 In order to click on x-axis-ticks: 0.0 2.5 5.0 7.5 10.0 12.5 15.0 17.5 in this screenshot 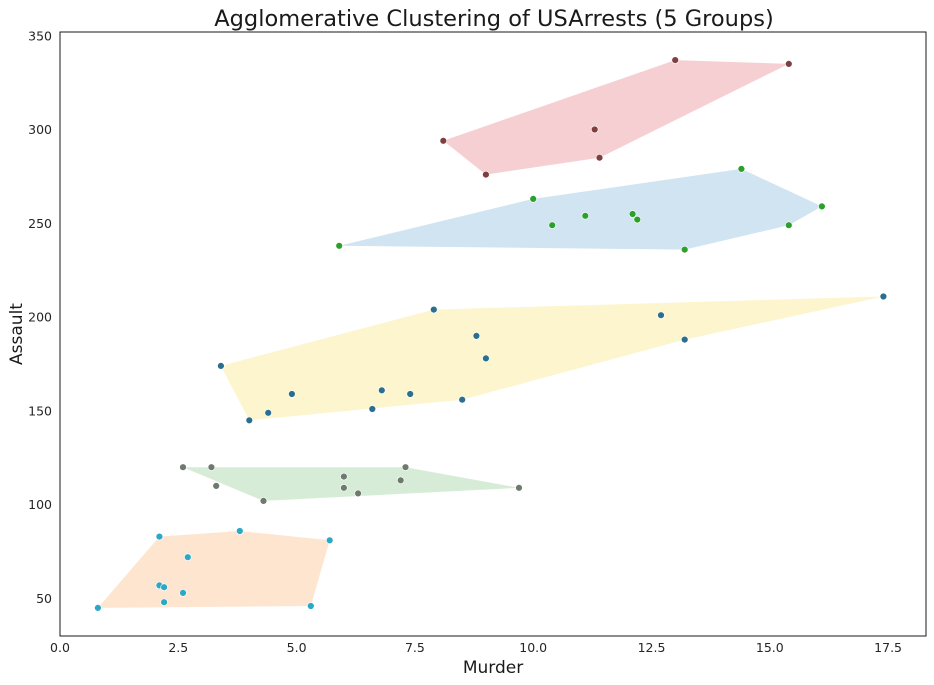, I will do `click(476, 647)`.